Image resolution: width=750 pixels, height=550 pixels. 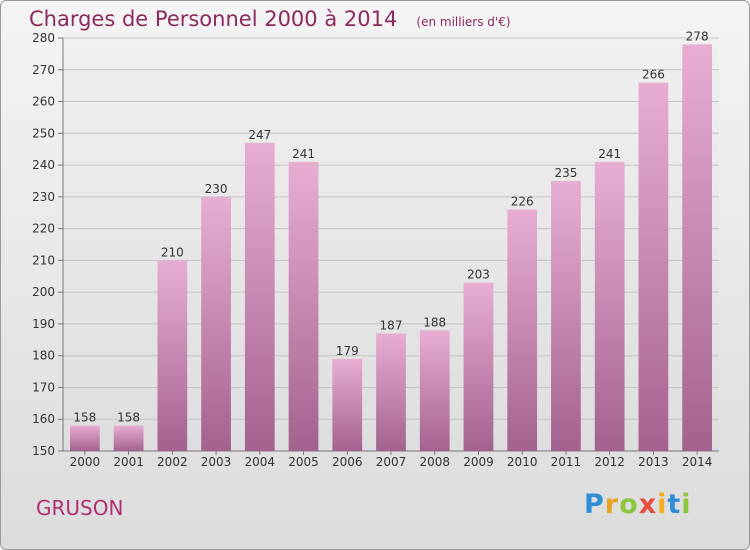 What do you see at coordinates (463, 22) in the screenshot?
I see `chart-subtitle: (en milliers d'€)` at bounding box center [463, 22].